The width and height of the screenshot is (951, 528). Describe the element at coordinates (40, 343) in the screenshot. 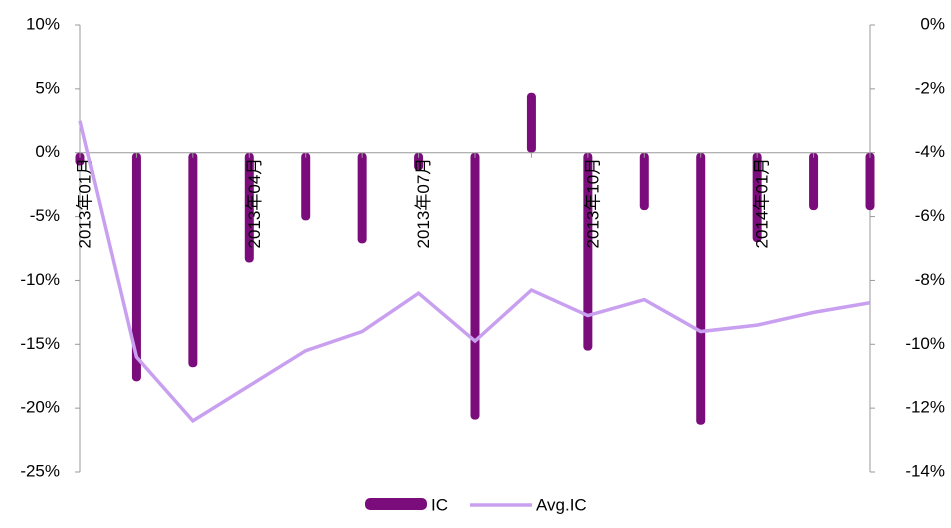

I see `y-tick-label: -15%` at that location.